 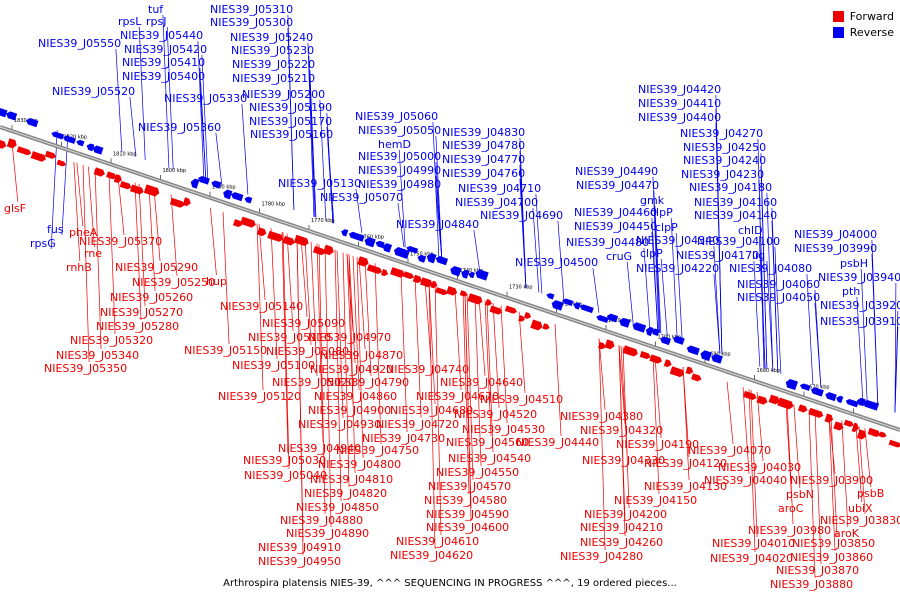 What do you see at coordinates (769, 371) in the screenshot?
I see `scale-tick-label: 1680 kbp` at bounding box center [769, 371].